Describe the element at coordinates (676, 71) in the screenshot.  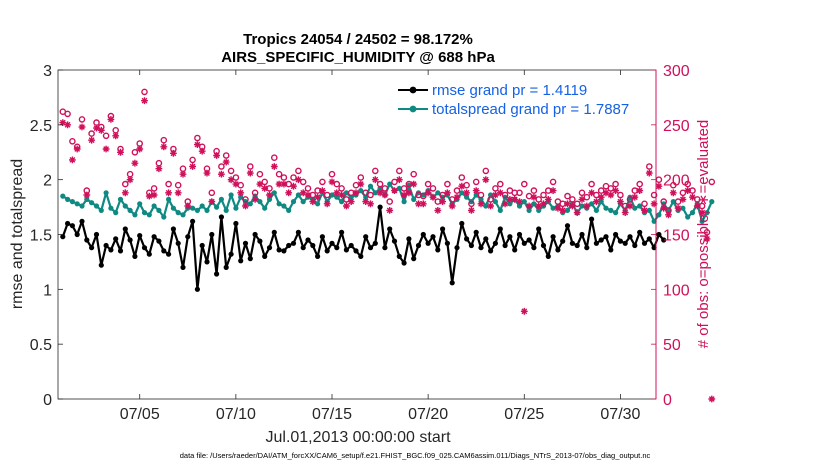
I see `y-right-tick-label: 300` at that location.